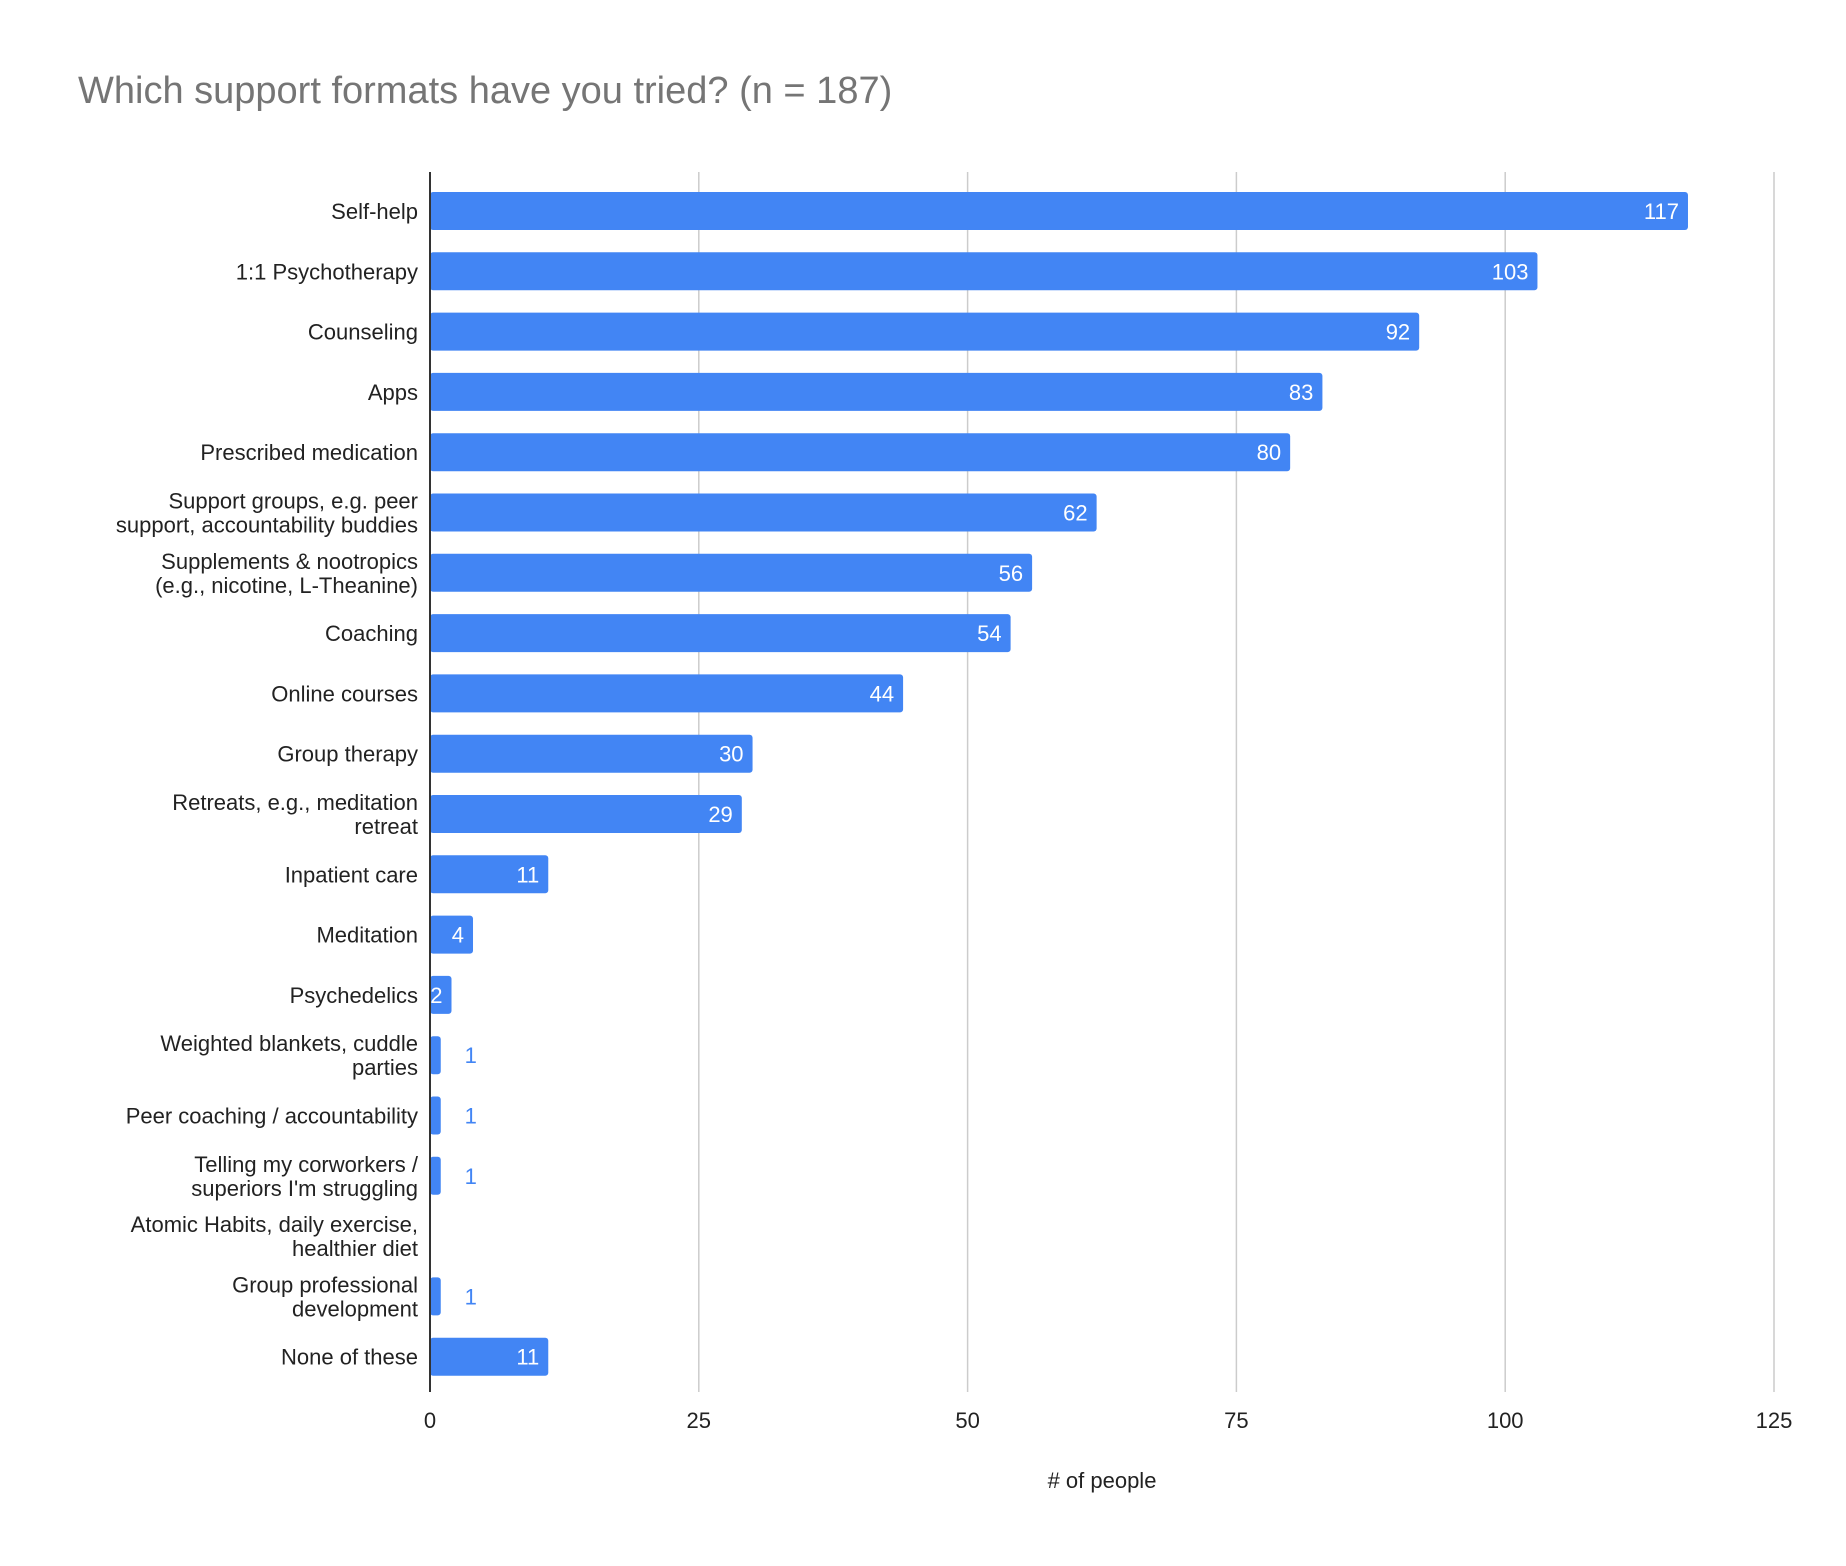  I want to click on data-label: 80, so click(1269, 452).